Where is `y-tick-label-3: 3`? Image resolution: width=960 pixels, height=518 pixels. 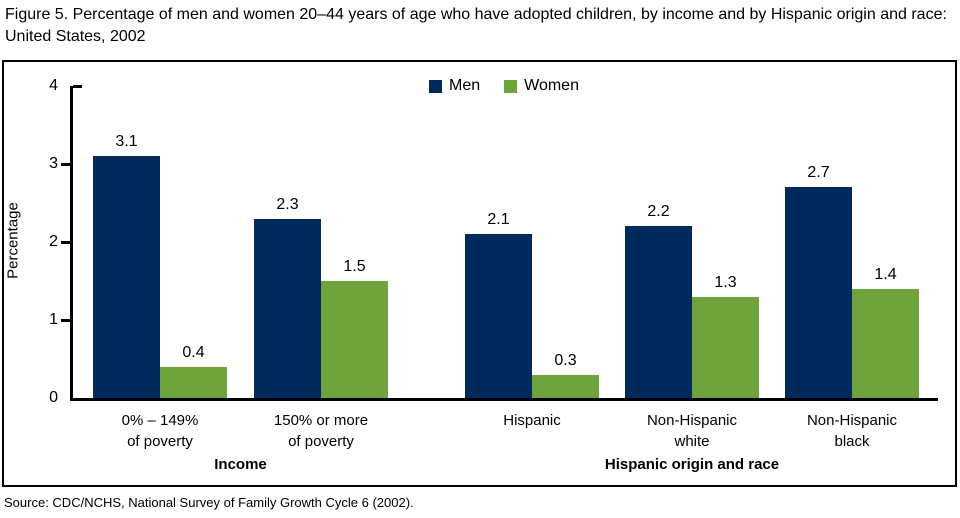 y-tick-label-3: 3 is located at coordinates (53, 163).